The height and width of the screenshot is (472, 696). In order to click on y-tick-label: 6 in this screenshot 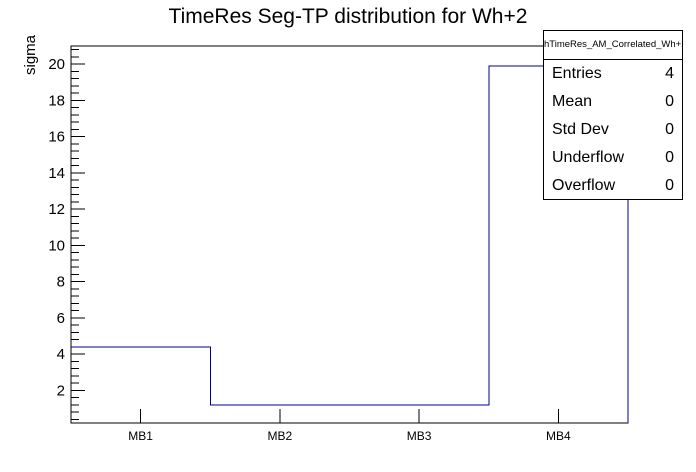, I will do `click(61, 318)`.